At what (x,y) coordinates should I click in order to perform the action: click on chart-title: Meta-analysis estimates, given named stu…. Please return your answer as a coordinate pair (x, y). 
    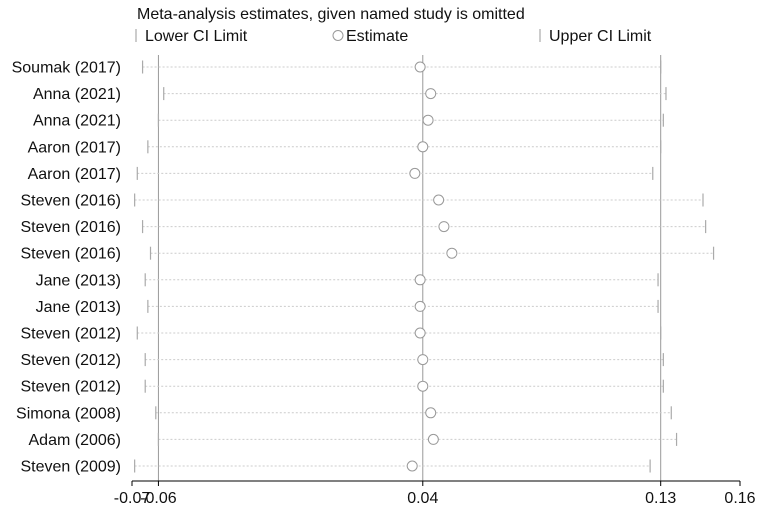
    Looking at the image, I should click on (331, 14).